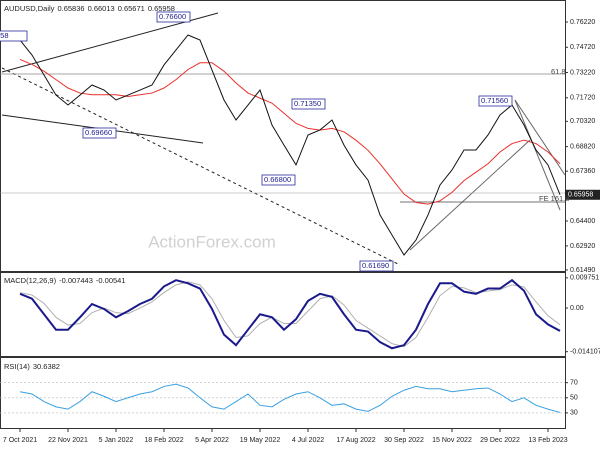 The height and width of the screenshot is (450, 600). What do you see at coordinates (116, 440) in the screenshot?
I see `x-tick-label: 5 Jan 2022` at bounding box center [116, 440].